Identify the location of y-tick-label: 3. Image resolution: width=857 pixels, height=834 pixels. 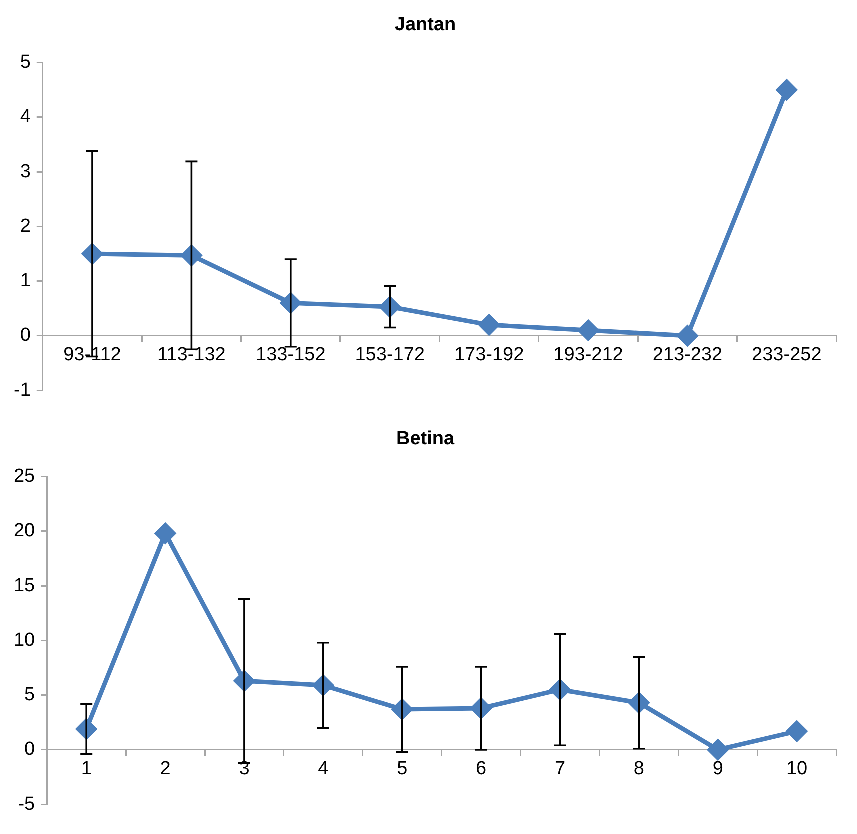
(25, 171).